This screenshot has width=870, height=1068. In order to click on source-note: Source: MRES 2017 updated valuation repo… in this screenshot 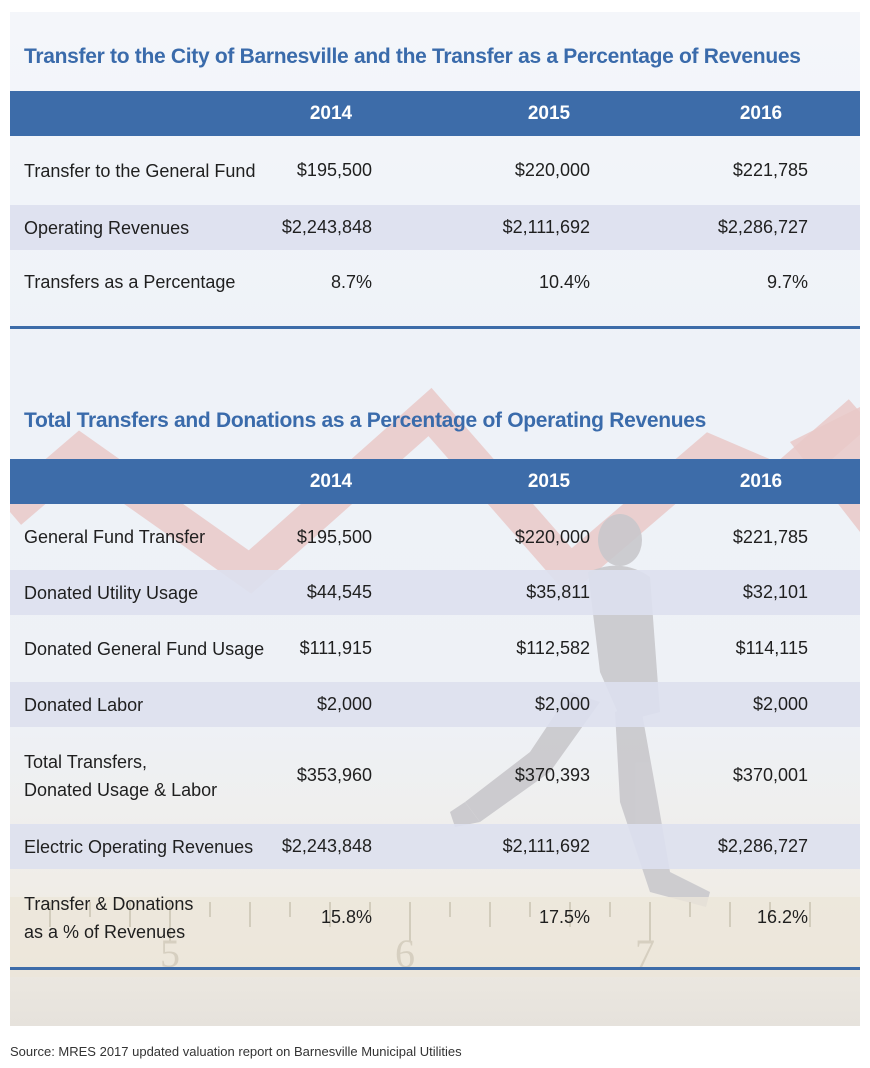, I will do `click(236, 1051)`.